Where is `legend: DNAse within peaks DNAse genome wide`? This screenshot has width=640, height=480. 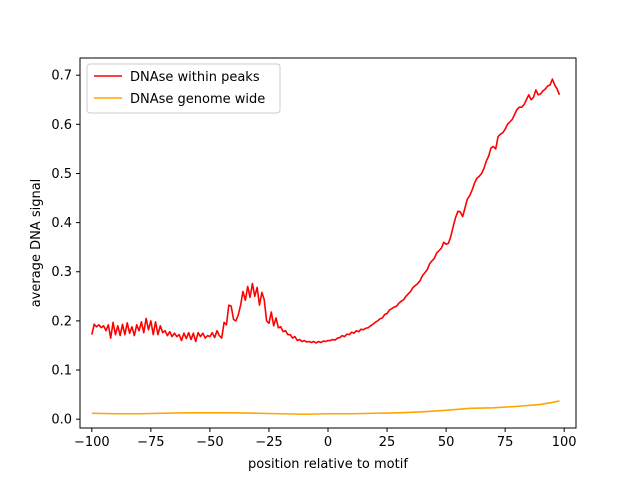 legend: DNAse within peaks DNAse genome wide is located at coordinates (183, 88).